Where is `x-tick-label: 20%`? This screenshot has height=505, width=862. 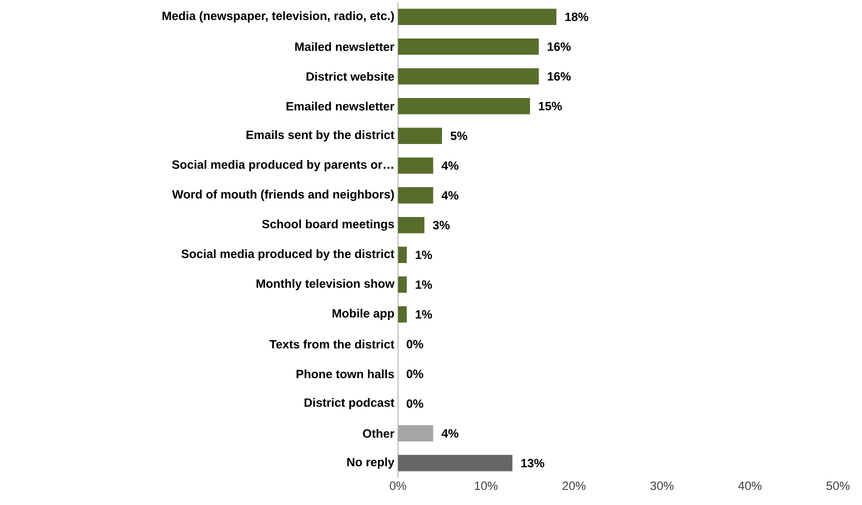 x-tick-label: 20% is located at coordinates (574, 486).